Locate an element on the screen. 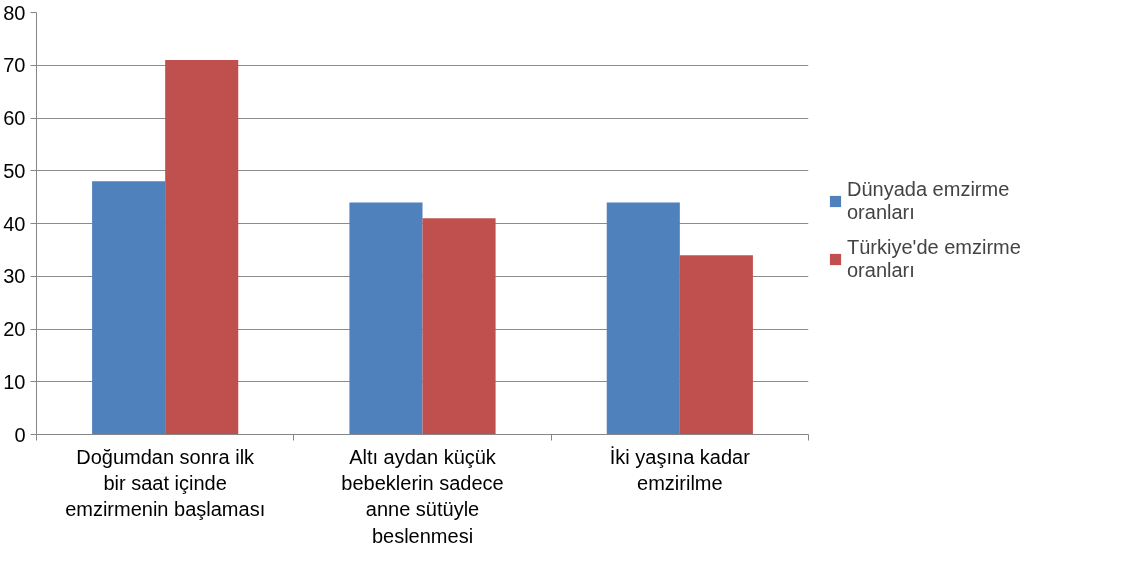  y-tick-label: 70 is located at coordinates (14, 65).